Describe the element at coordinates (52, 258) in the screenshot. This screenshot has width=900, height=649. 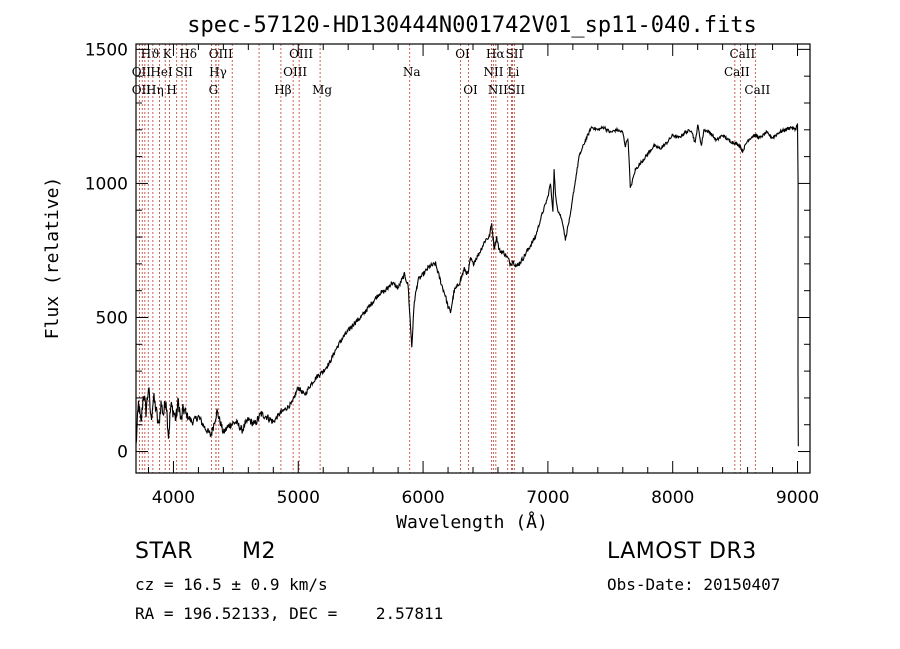
I see `y-axis-label: Flux (relative)` at that location.